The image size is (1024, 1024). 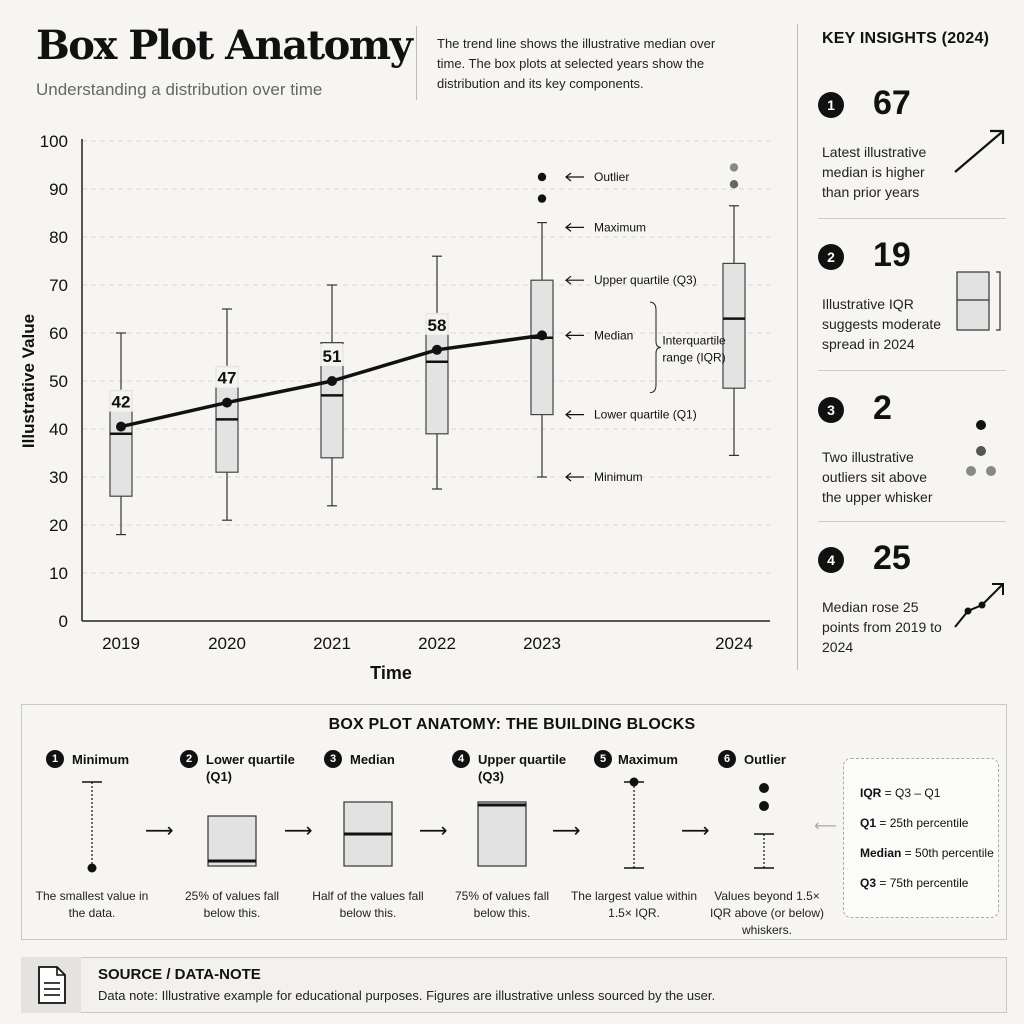 I want to click on formula-iqr: IQR = Q3 – Q1, so click(x=900, y=793).